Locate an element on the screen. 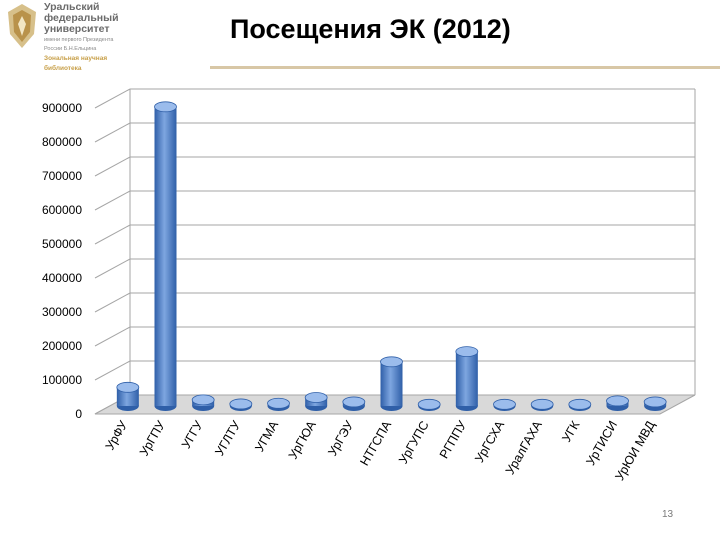  bar-УрГУПС is located at coordinates (429, 404).